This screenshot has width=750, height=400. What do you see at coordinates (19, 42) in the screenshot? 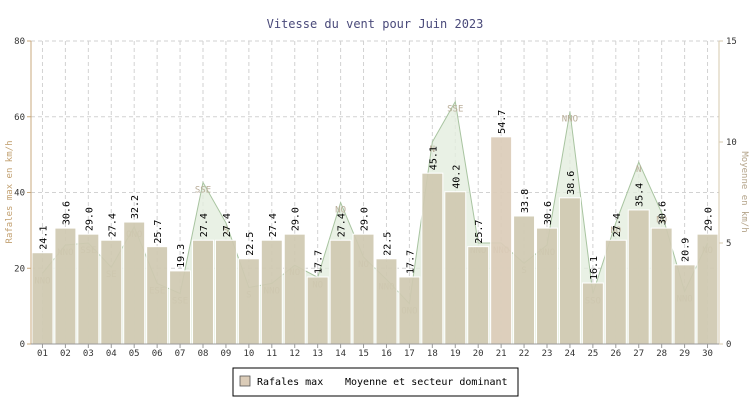
I see `y-tick-label: 80` at bounding box center [19, 42].